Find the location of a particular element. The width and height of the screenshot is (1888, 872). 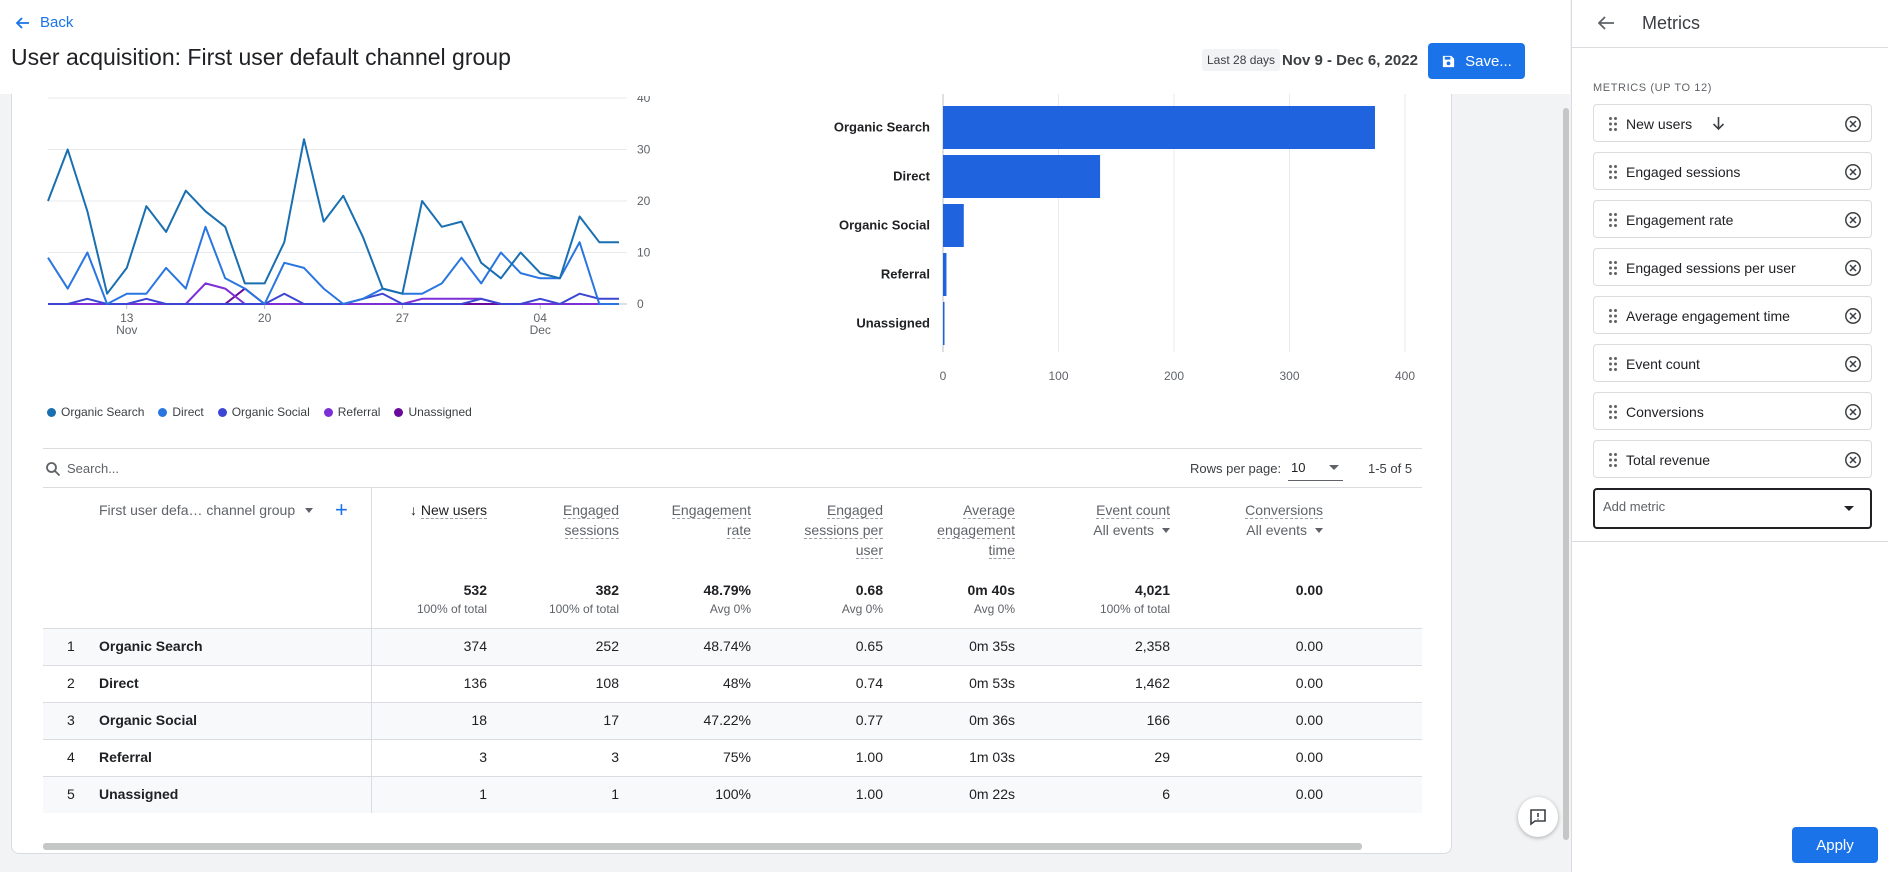

x-tick-label: 20 is located at coordinates (265, 318).